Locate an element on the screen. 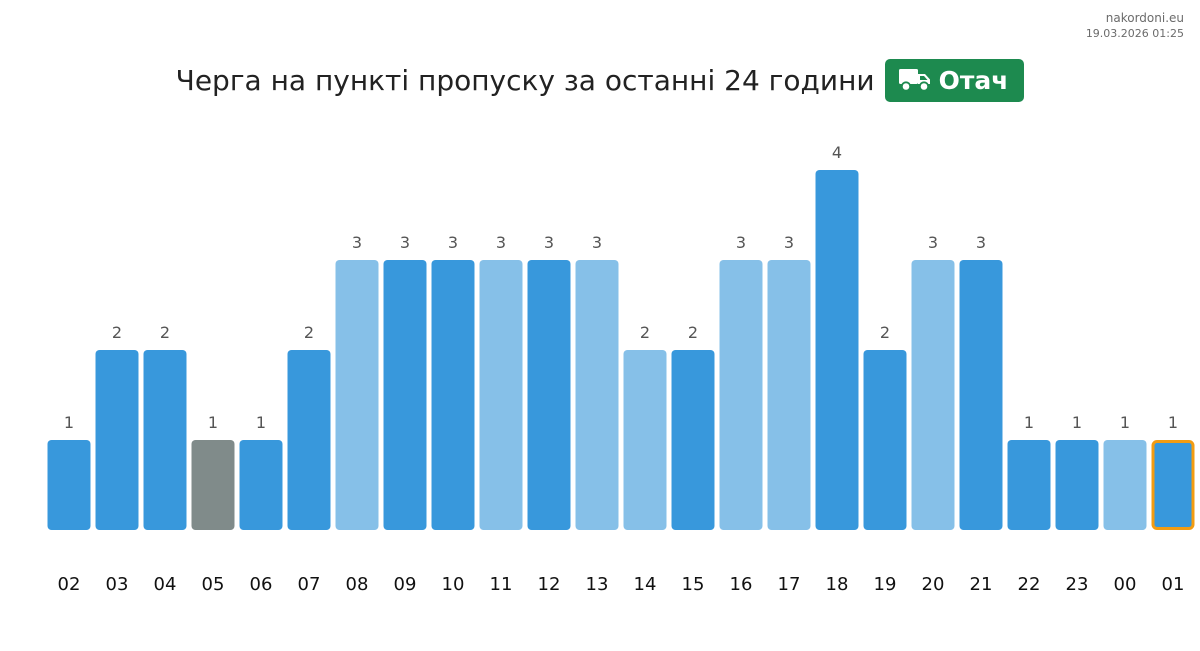 This screenshot has width=1200, height=651. hour-tick-label: 07 is located at coordinates (309, 584).